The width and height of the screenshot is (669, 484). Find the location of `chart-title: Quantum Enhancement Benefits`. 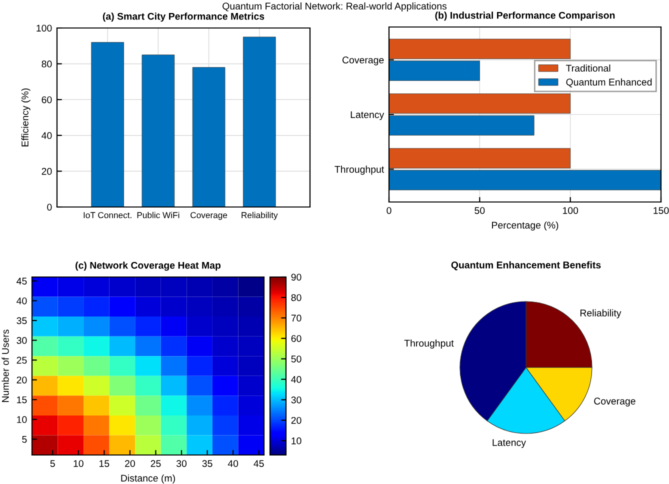

chart-title: Quantum Enhancement Benefits is located at coordinates (526, 265).